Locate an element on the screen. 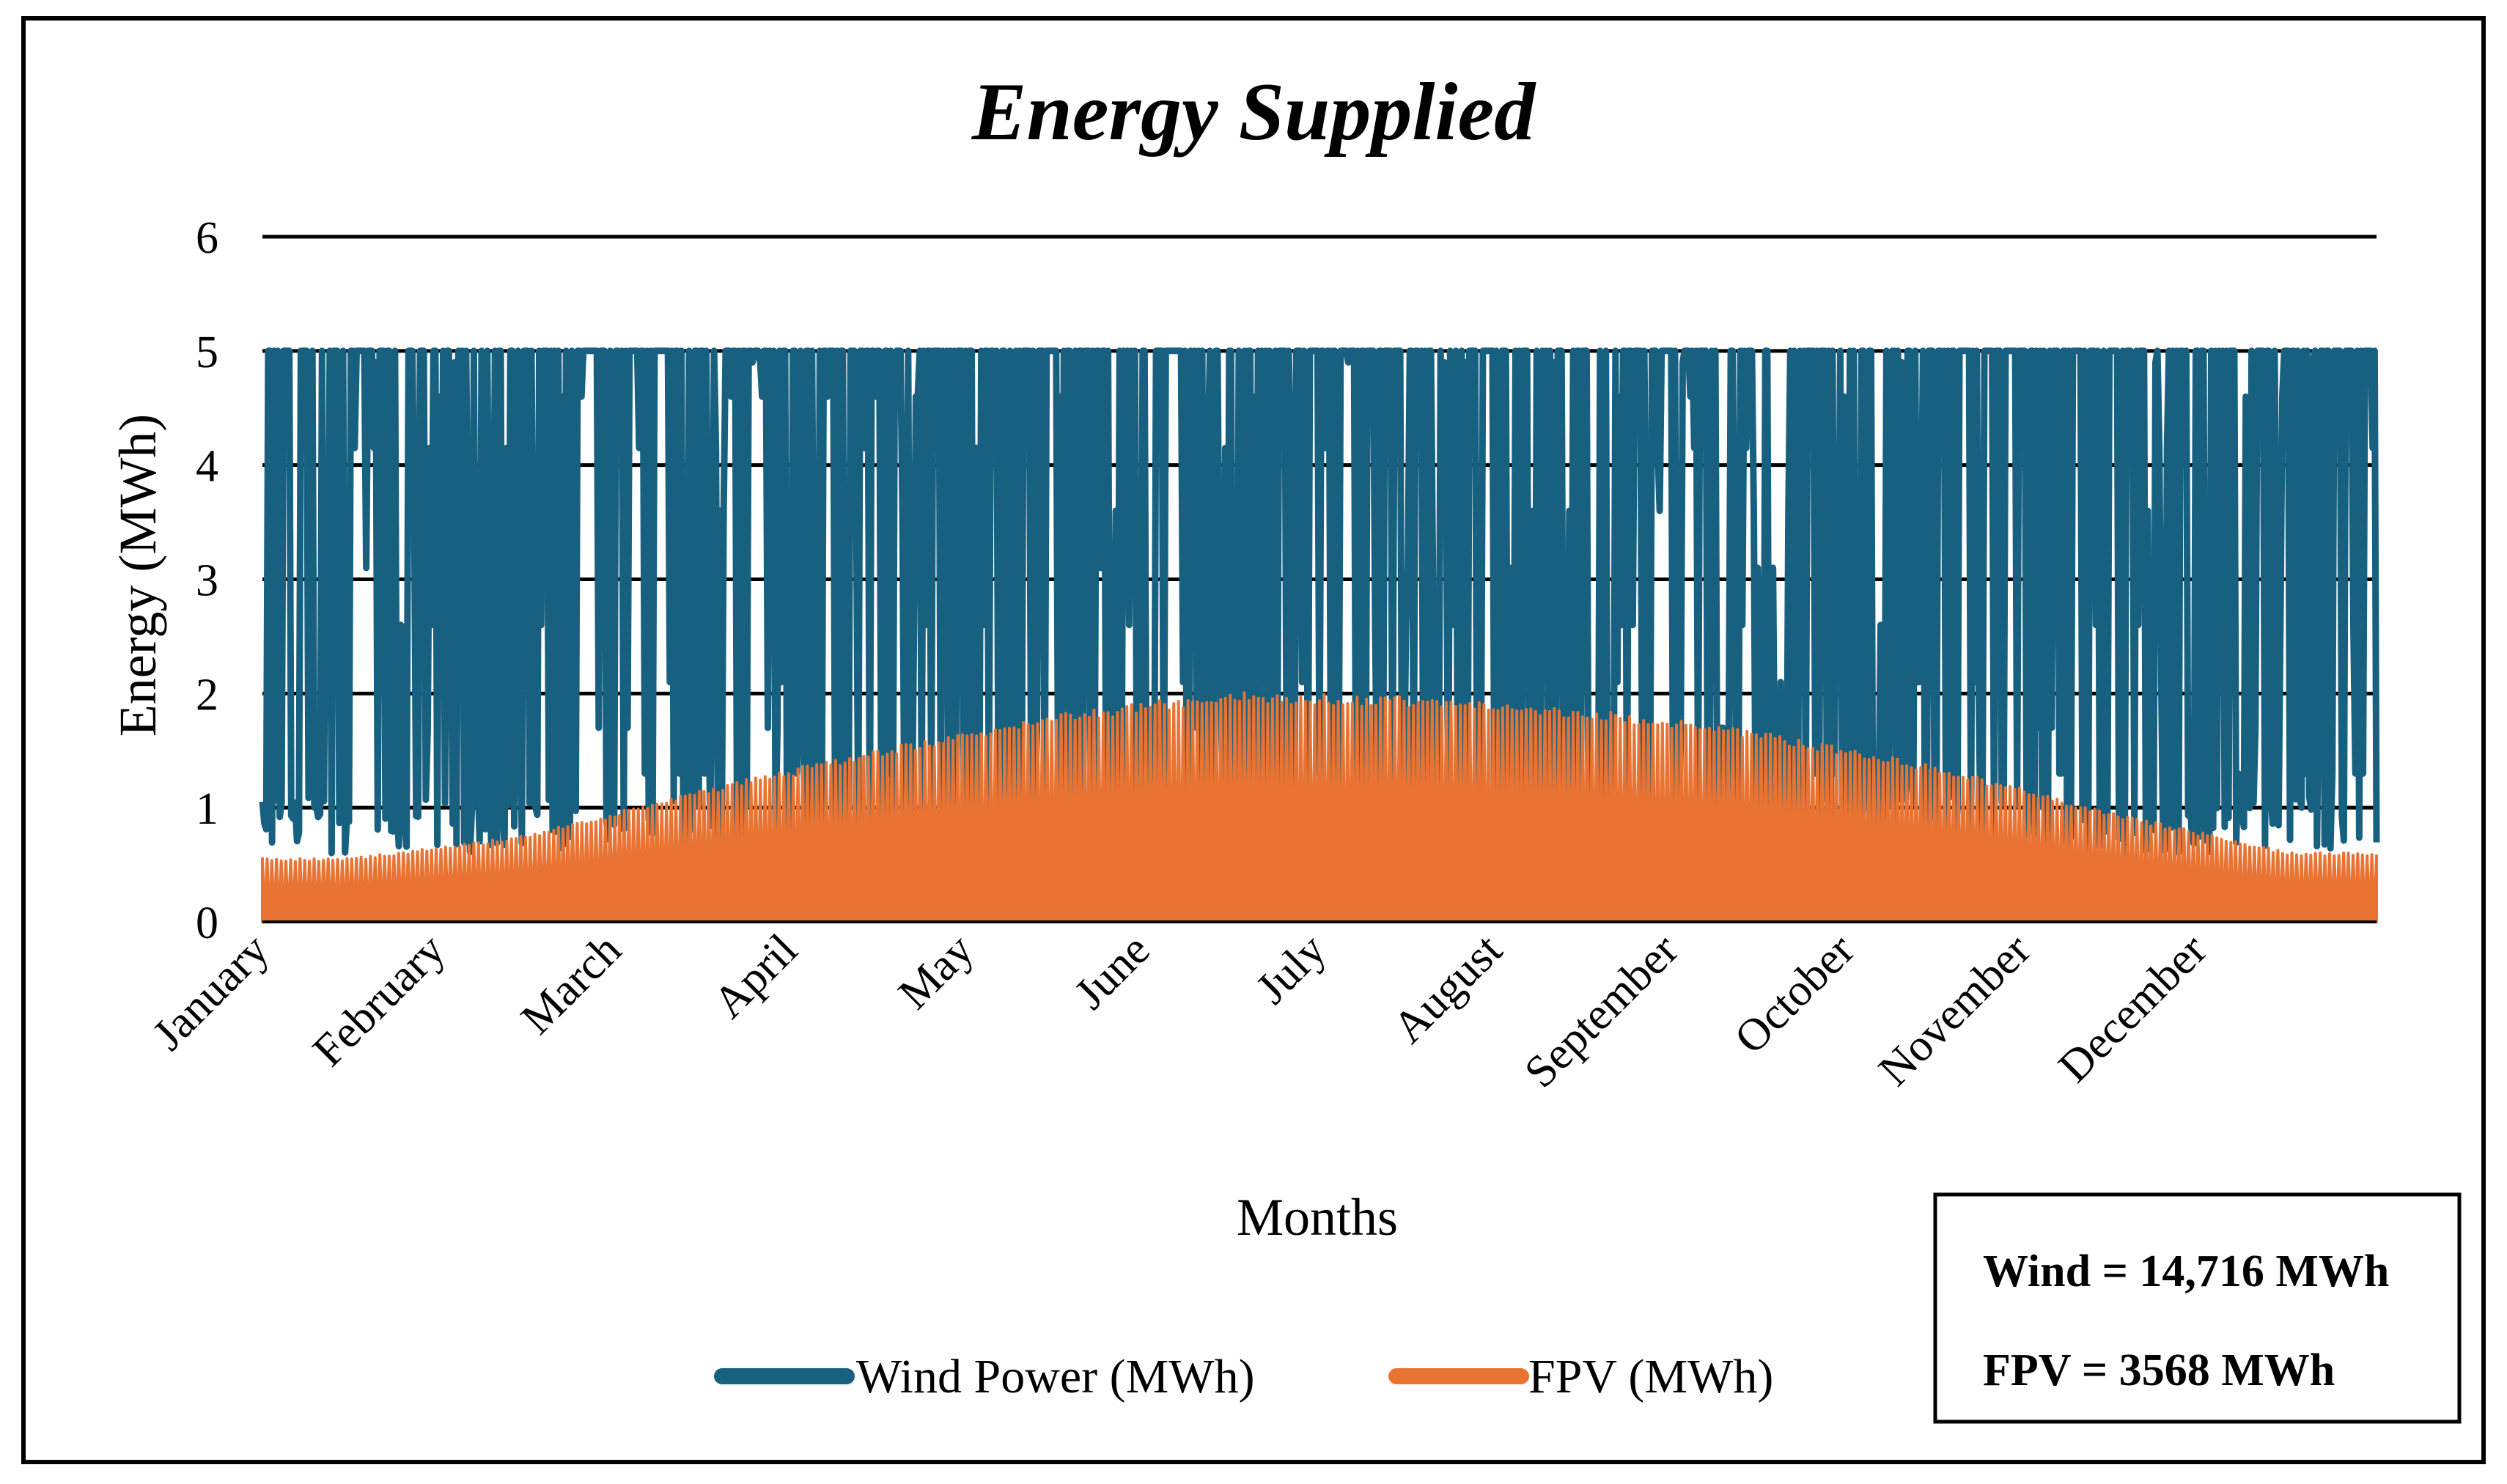 The height and width of the screenshot is (1484, 2507). totals-box: Wind = 14,716 MWh FPV = 3568 MWh is located at coordinates (2197, 1308).